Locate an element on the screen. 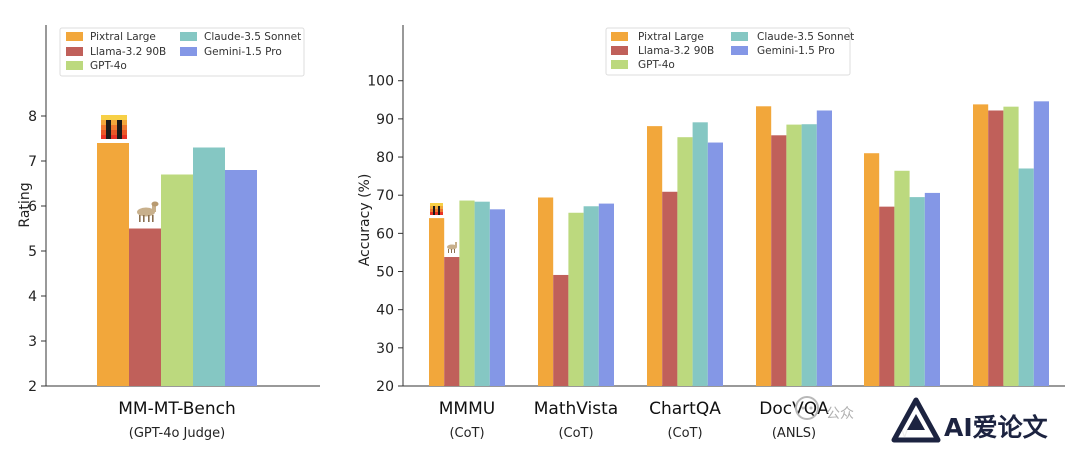  left-legend-label-pixtral: Pixtral Large is located at coordinates (123, 37).